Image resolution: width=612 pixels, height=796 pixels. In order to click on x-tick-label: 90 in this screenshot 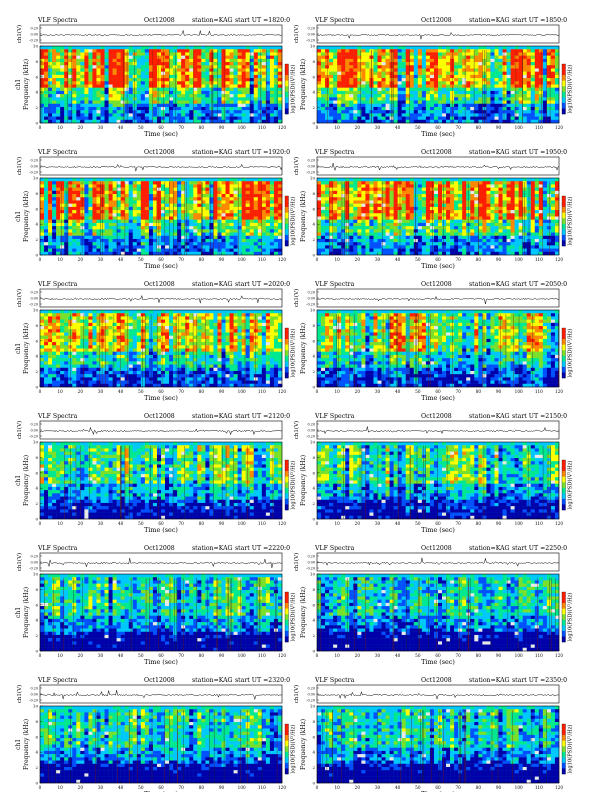, I will do `click(222, 127)`.